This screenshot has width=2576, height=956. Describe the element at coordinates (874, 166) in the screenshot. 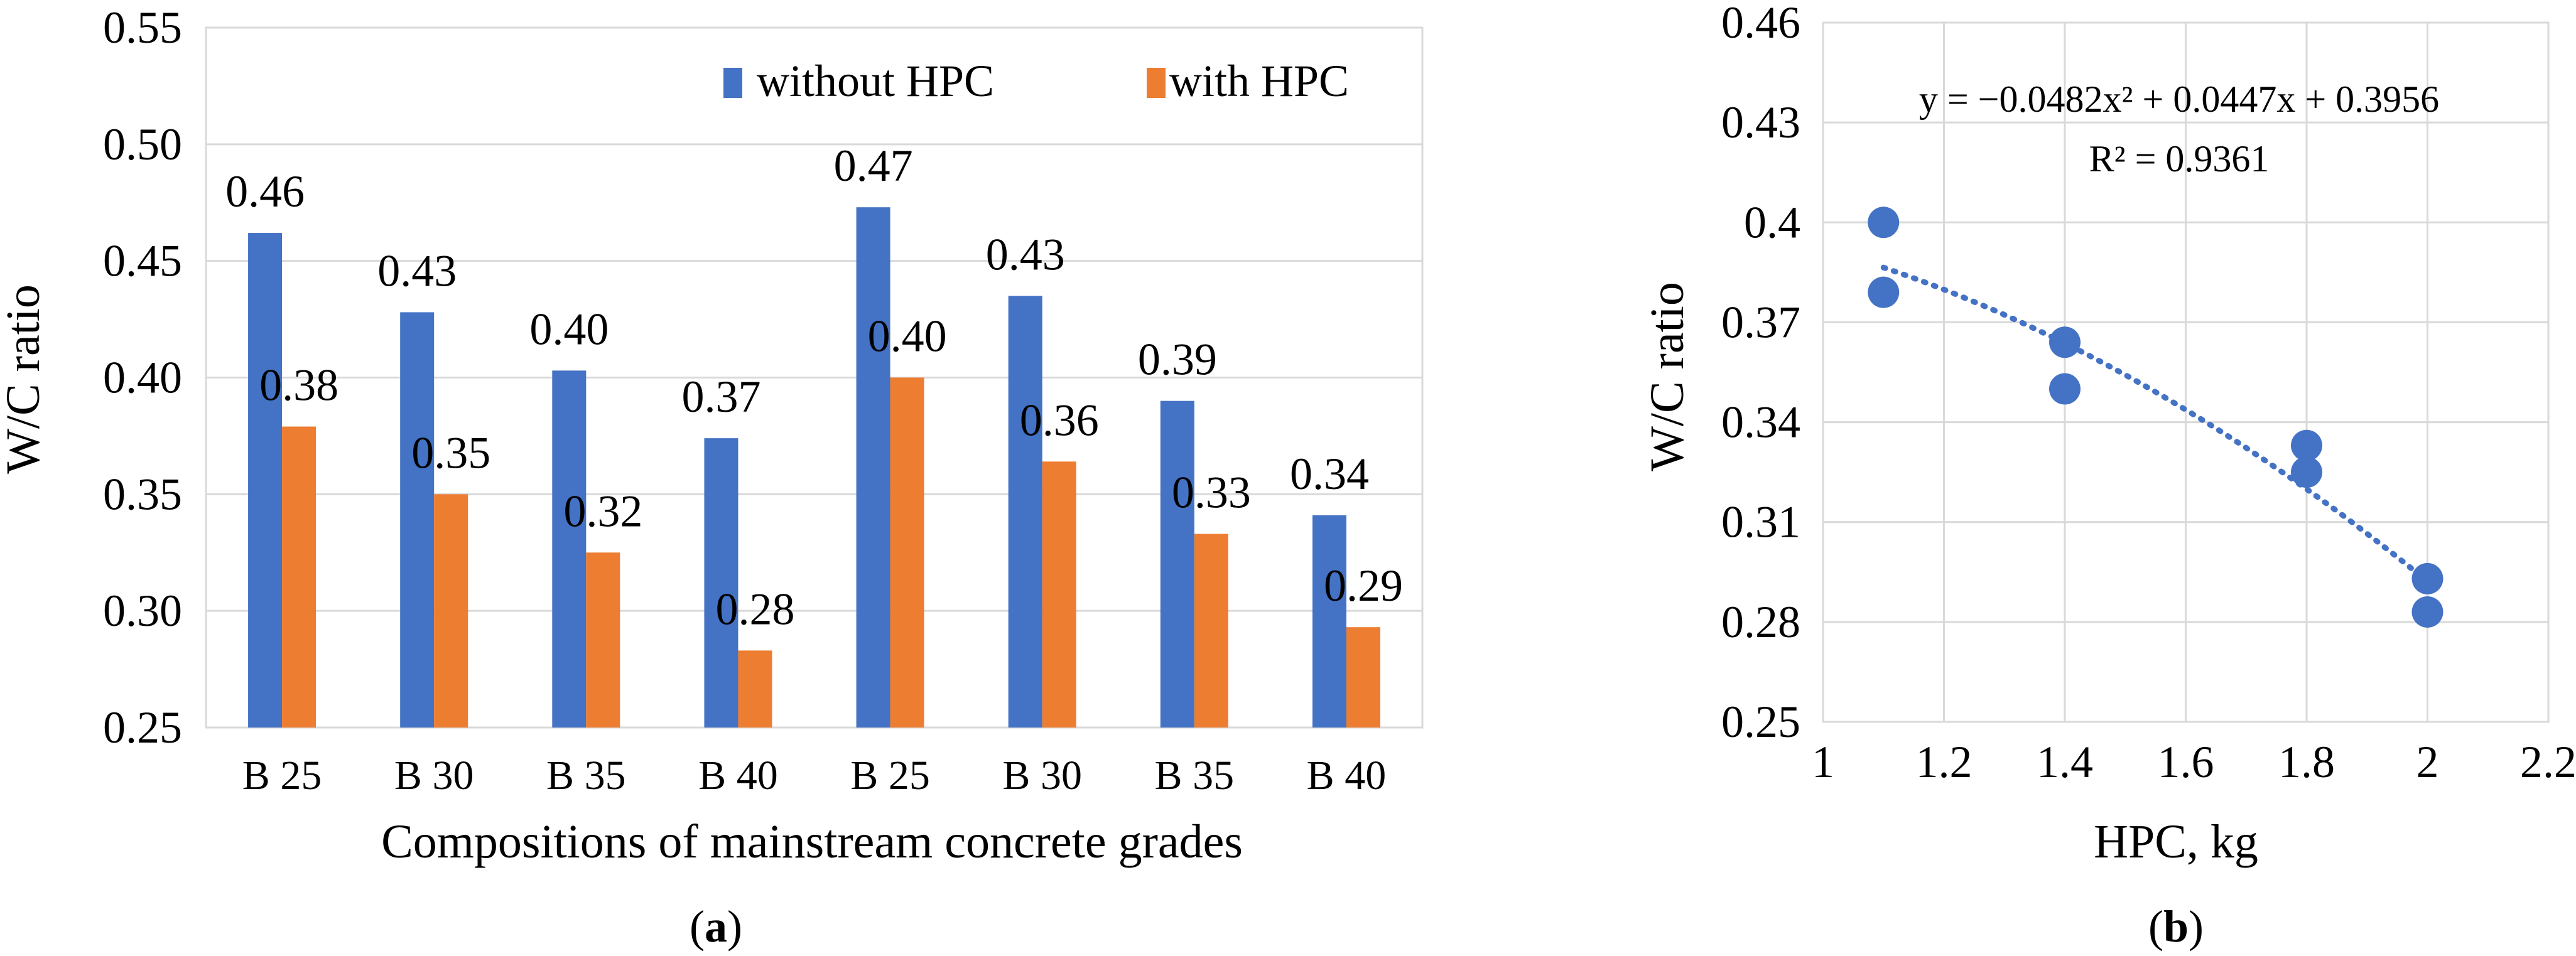

I see `bar-data-label: 0.47` at that location.